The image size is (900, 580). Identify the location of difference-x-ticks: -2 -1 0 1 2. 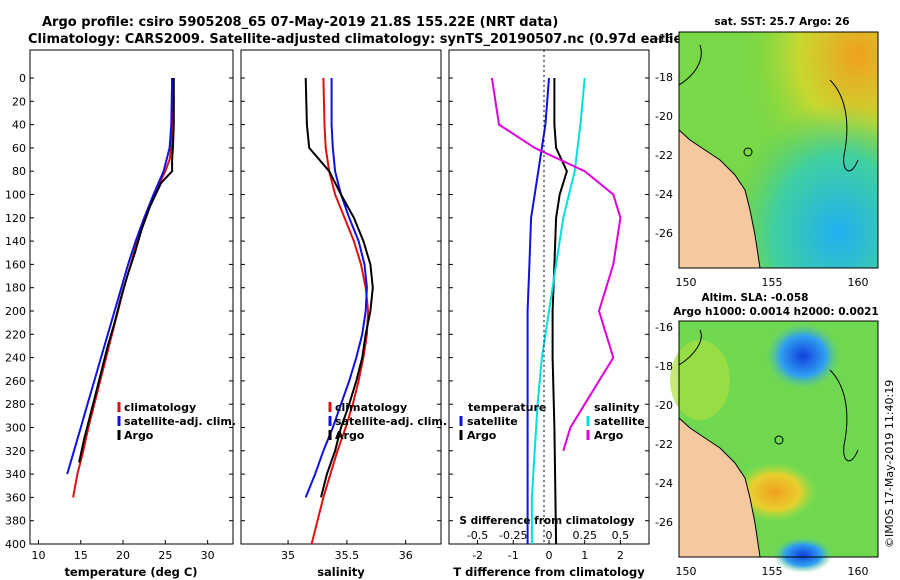
(548, 551).